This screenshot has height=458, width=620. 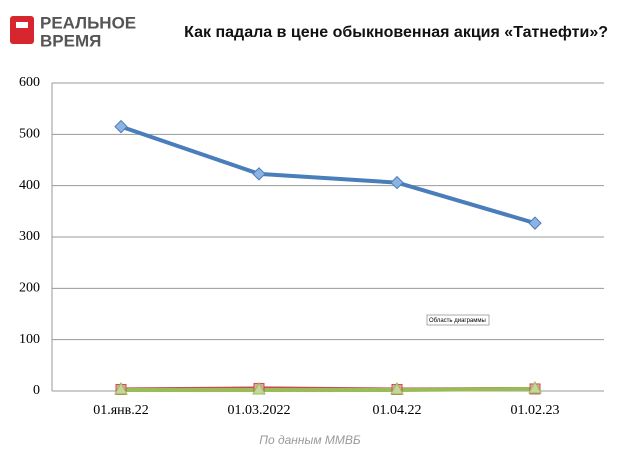 I want to click on source: По данным ММВБ, so click(x=310, y=440).